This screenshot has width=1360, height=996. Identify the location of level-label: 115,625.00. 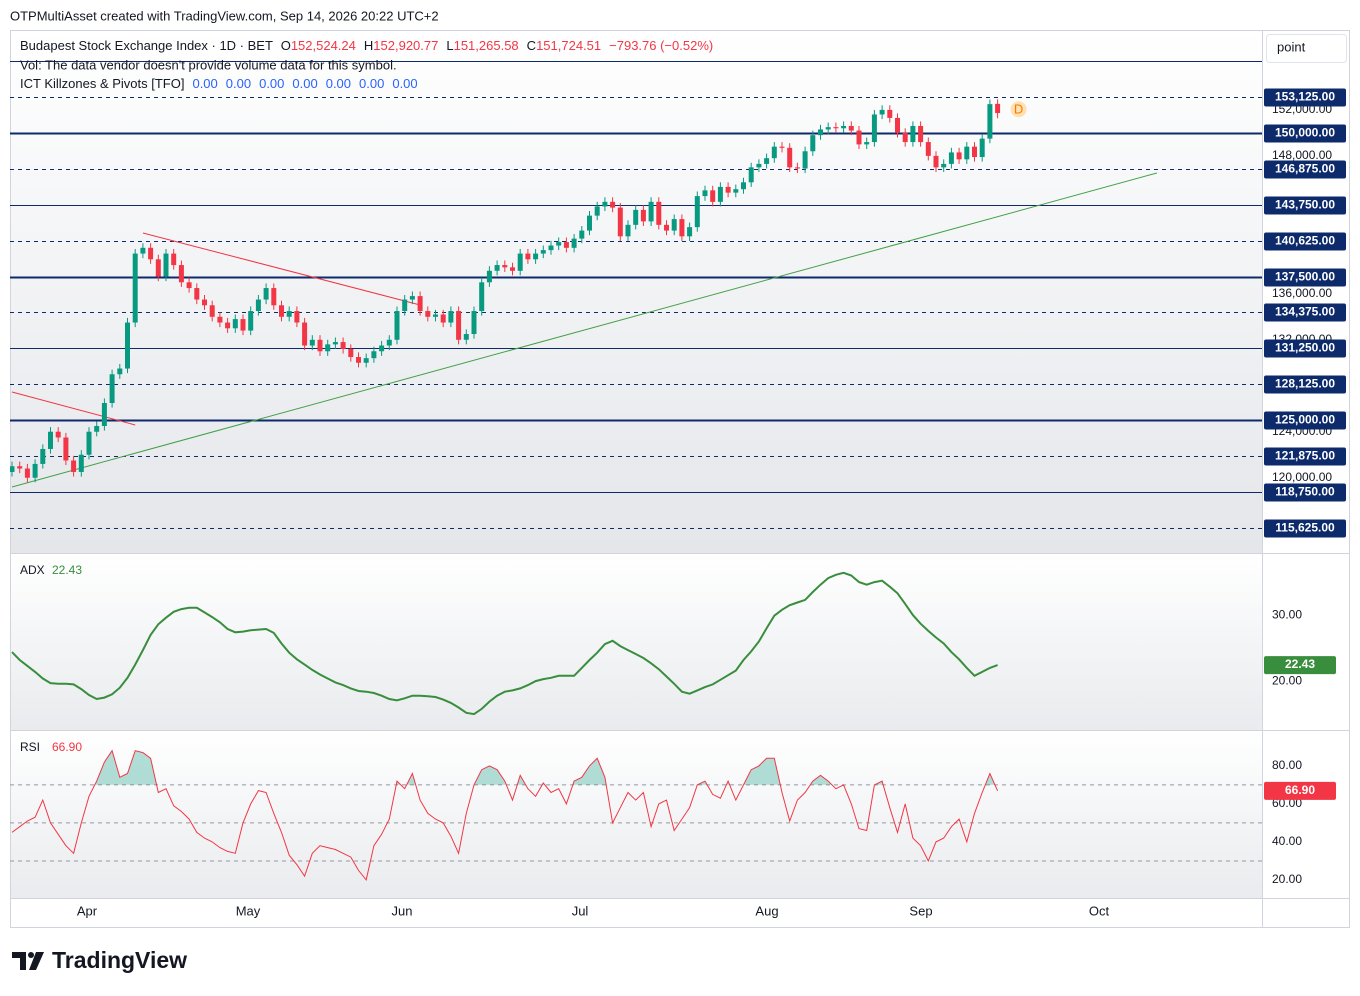
(1305, 528).